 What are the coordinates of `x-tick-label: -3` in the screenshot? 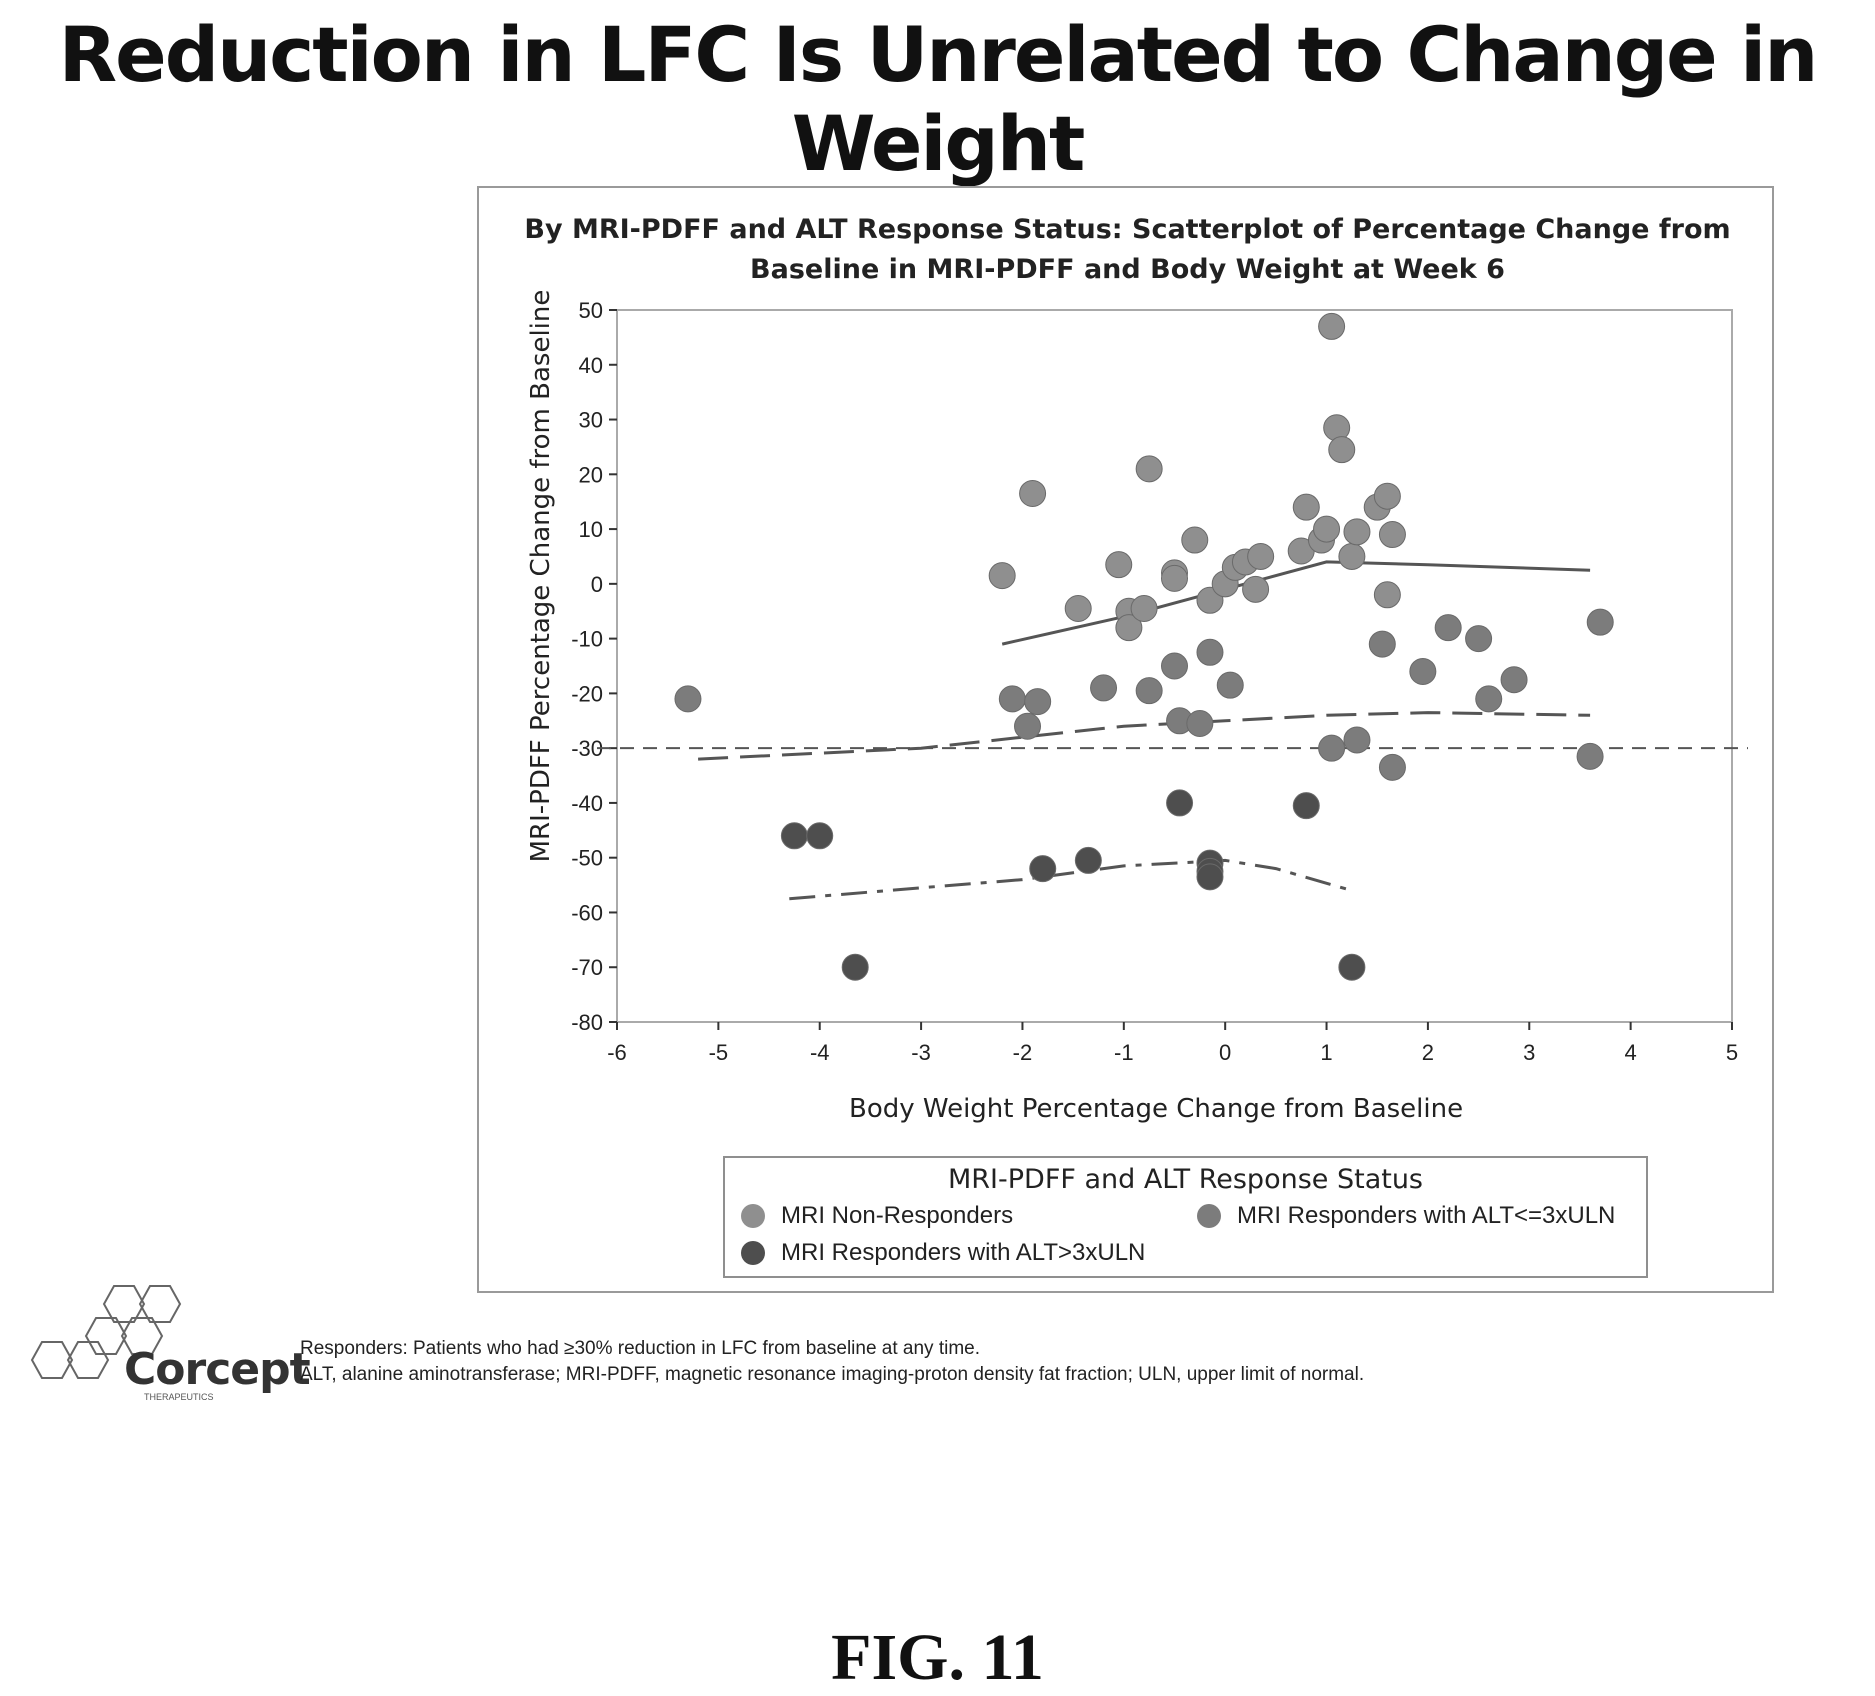 It's located at (921, 1052).